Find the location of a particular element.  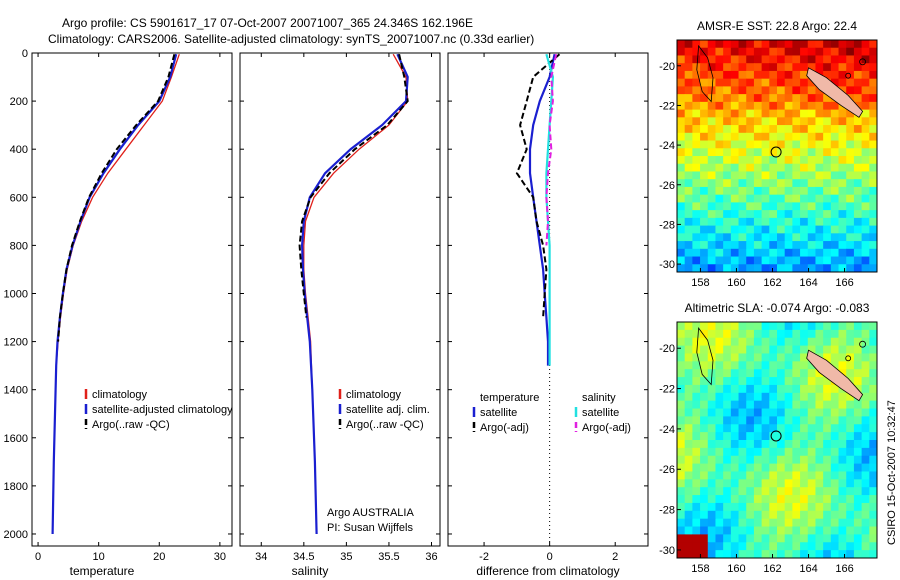

reef-outline is located at coordinates (705, 356).